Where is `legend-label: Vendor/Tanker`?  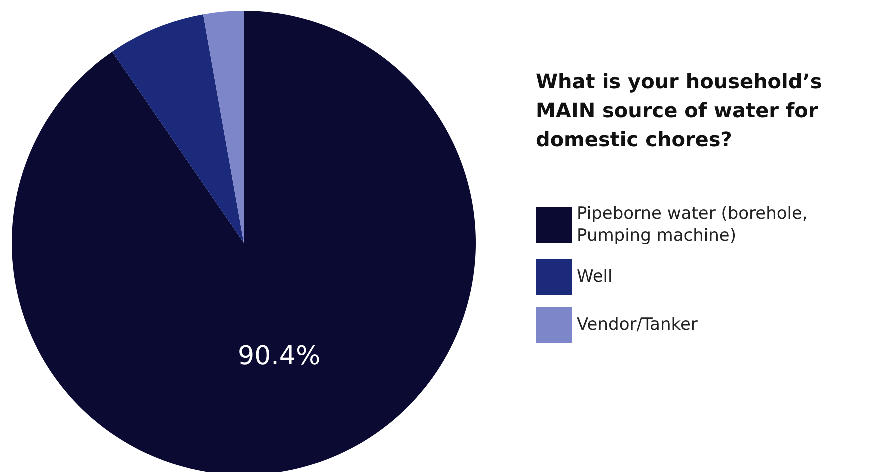 legend-label: Vendor/Tanker is located at coordinates (637, 325).